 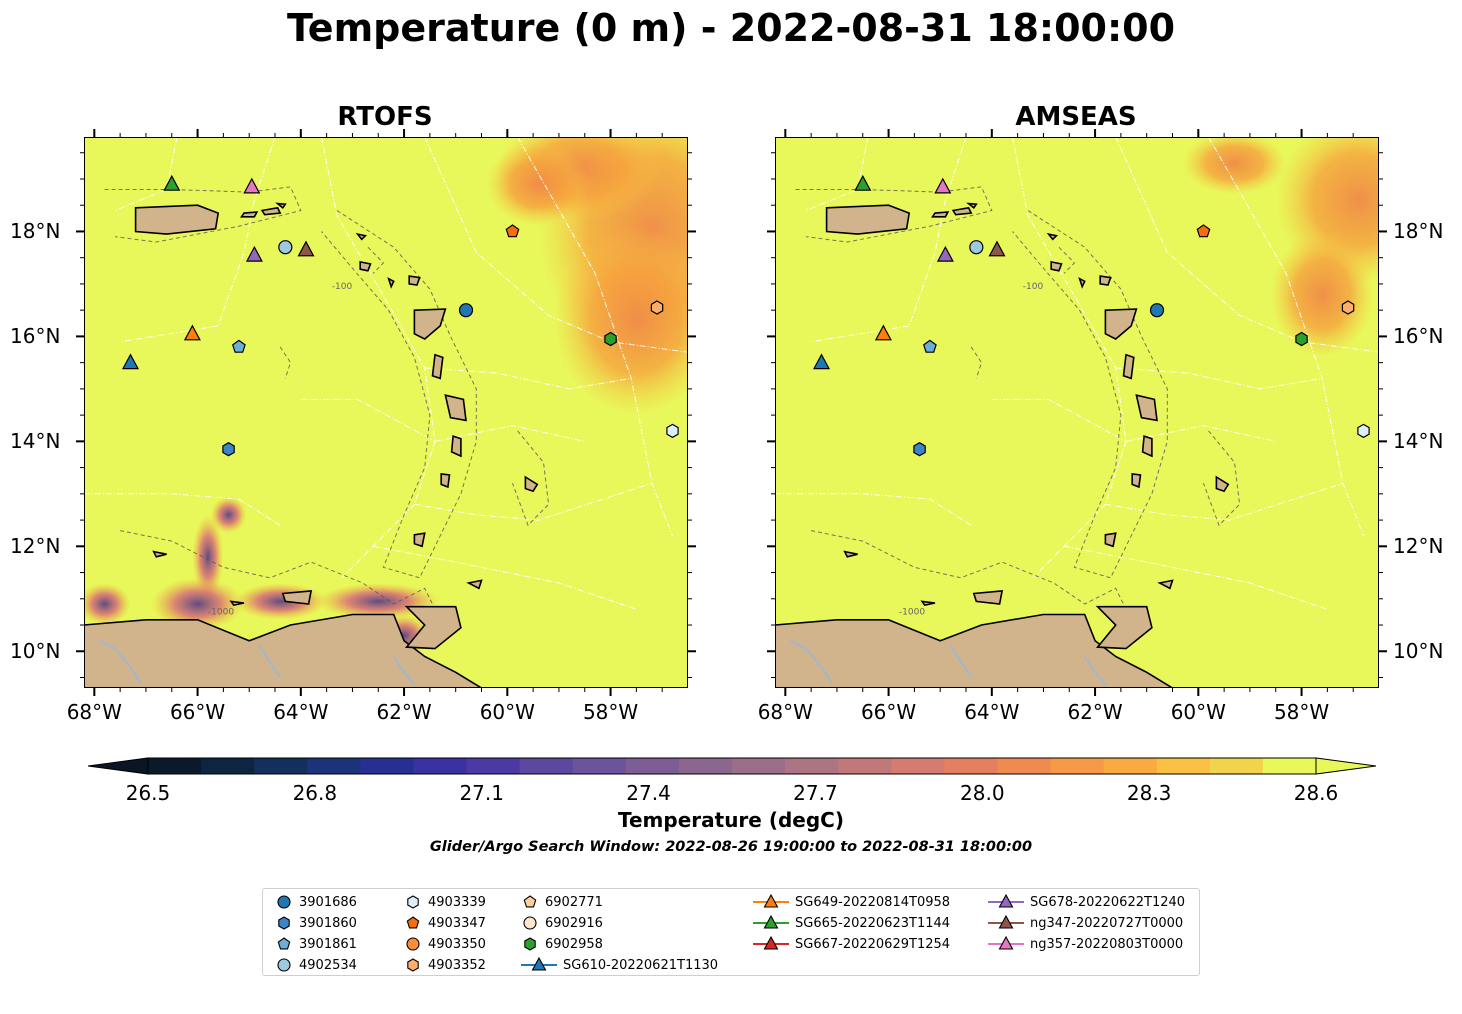 What do you see at coordinates (254, 253) in the screenshot?
I see `marker-sg678-20220622t1240` at bounding box center [254, 253].